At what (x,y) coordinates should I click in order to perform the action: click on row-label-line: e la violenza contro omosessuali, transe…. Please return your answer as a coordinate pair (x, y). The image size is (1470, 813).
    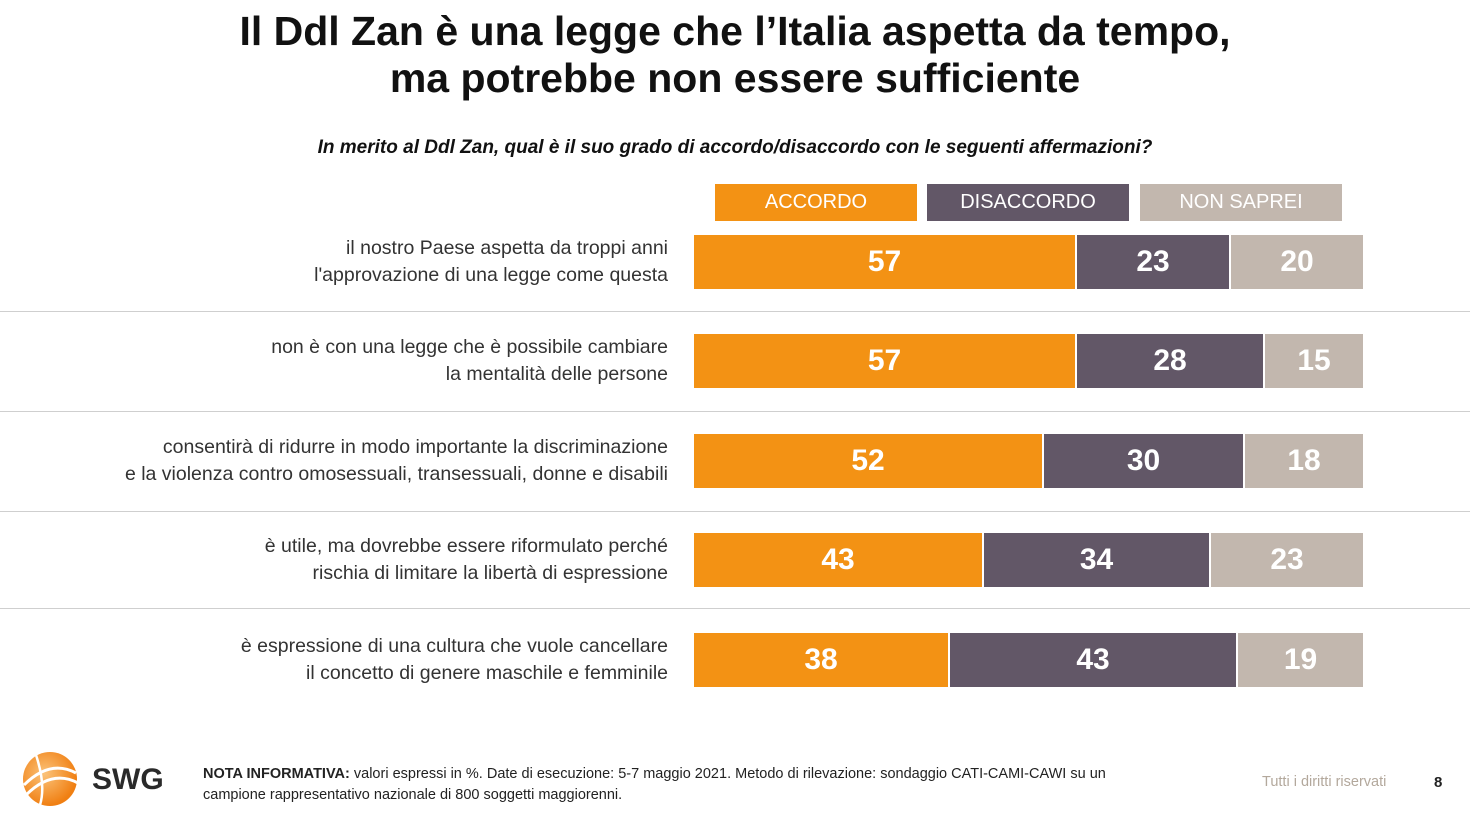
    Looking at the image, I should click on (396, 474).